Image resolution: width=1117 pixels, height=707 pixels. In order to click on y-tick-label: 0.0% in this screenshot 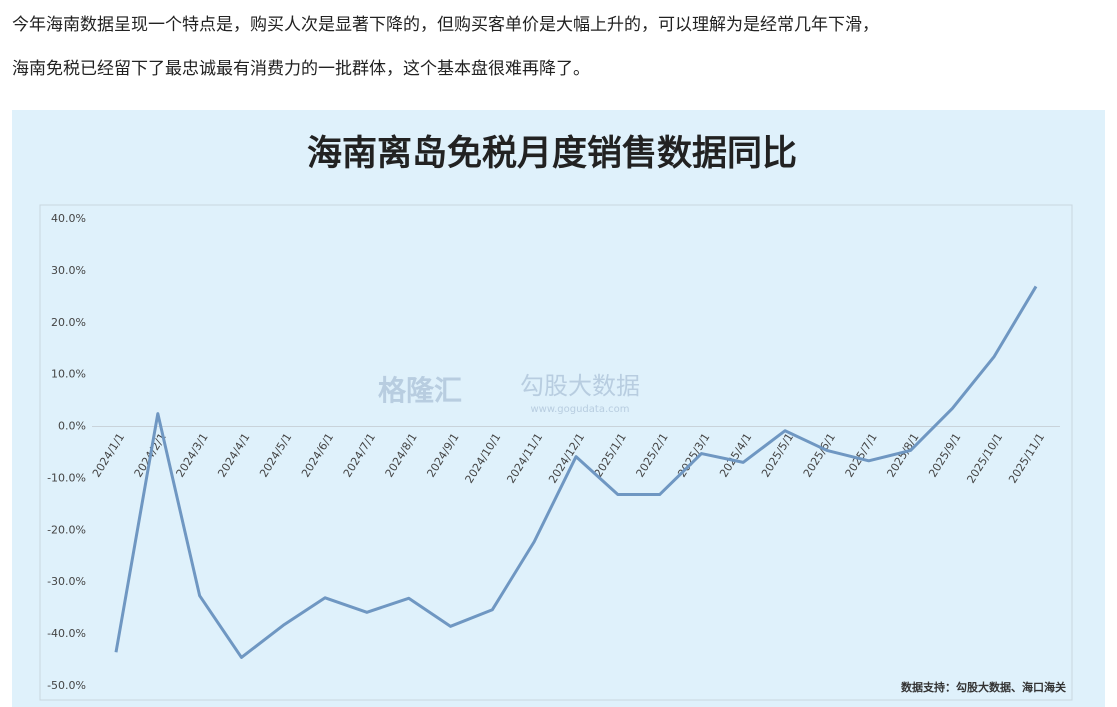, I will do `click(72, 426)`.